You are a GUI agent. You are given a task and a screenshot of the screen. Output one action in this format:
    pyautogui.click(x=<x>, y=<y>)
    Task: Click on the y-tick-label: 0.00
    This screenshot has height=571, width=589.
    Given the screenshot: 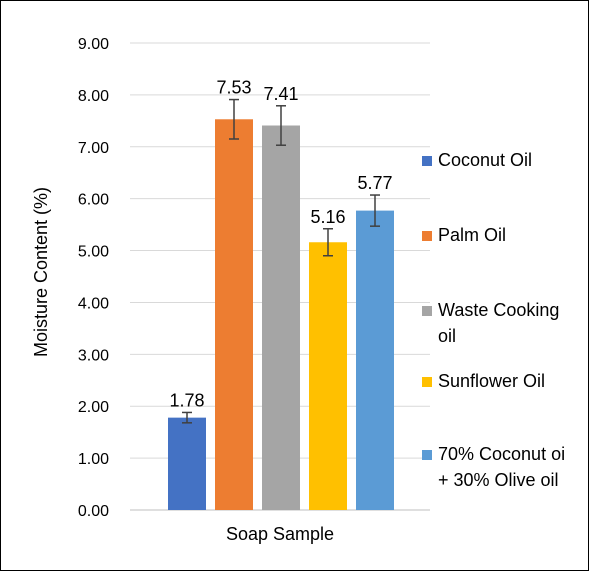 What is the action you would take?
    pyautogui.click(x=93, y=511)
    